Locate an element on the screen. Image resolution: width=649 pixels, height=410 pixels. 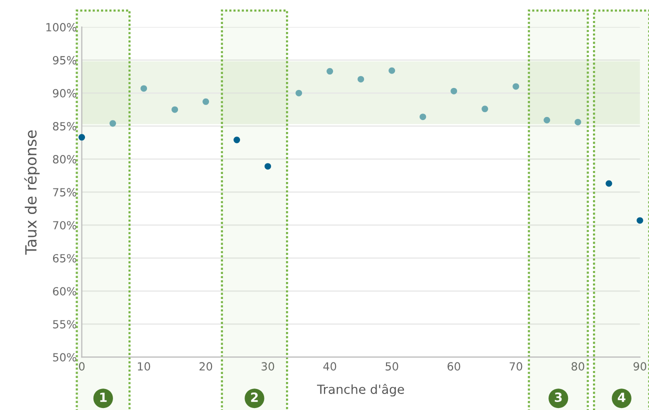
band-label: 1 is located at coordinates (103, 397).